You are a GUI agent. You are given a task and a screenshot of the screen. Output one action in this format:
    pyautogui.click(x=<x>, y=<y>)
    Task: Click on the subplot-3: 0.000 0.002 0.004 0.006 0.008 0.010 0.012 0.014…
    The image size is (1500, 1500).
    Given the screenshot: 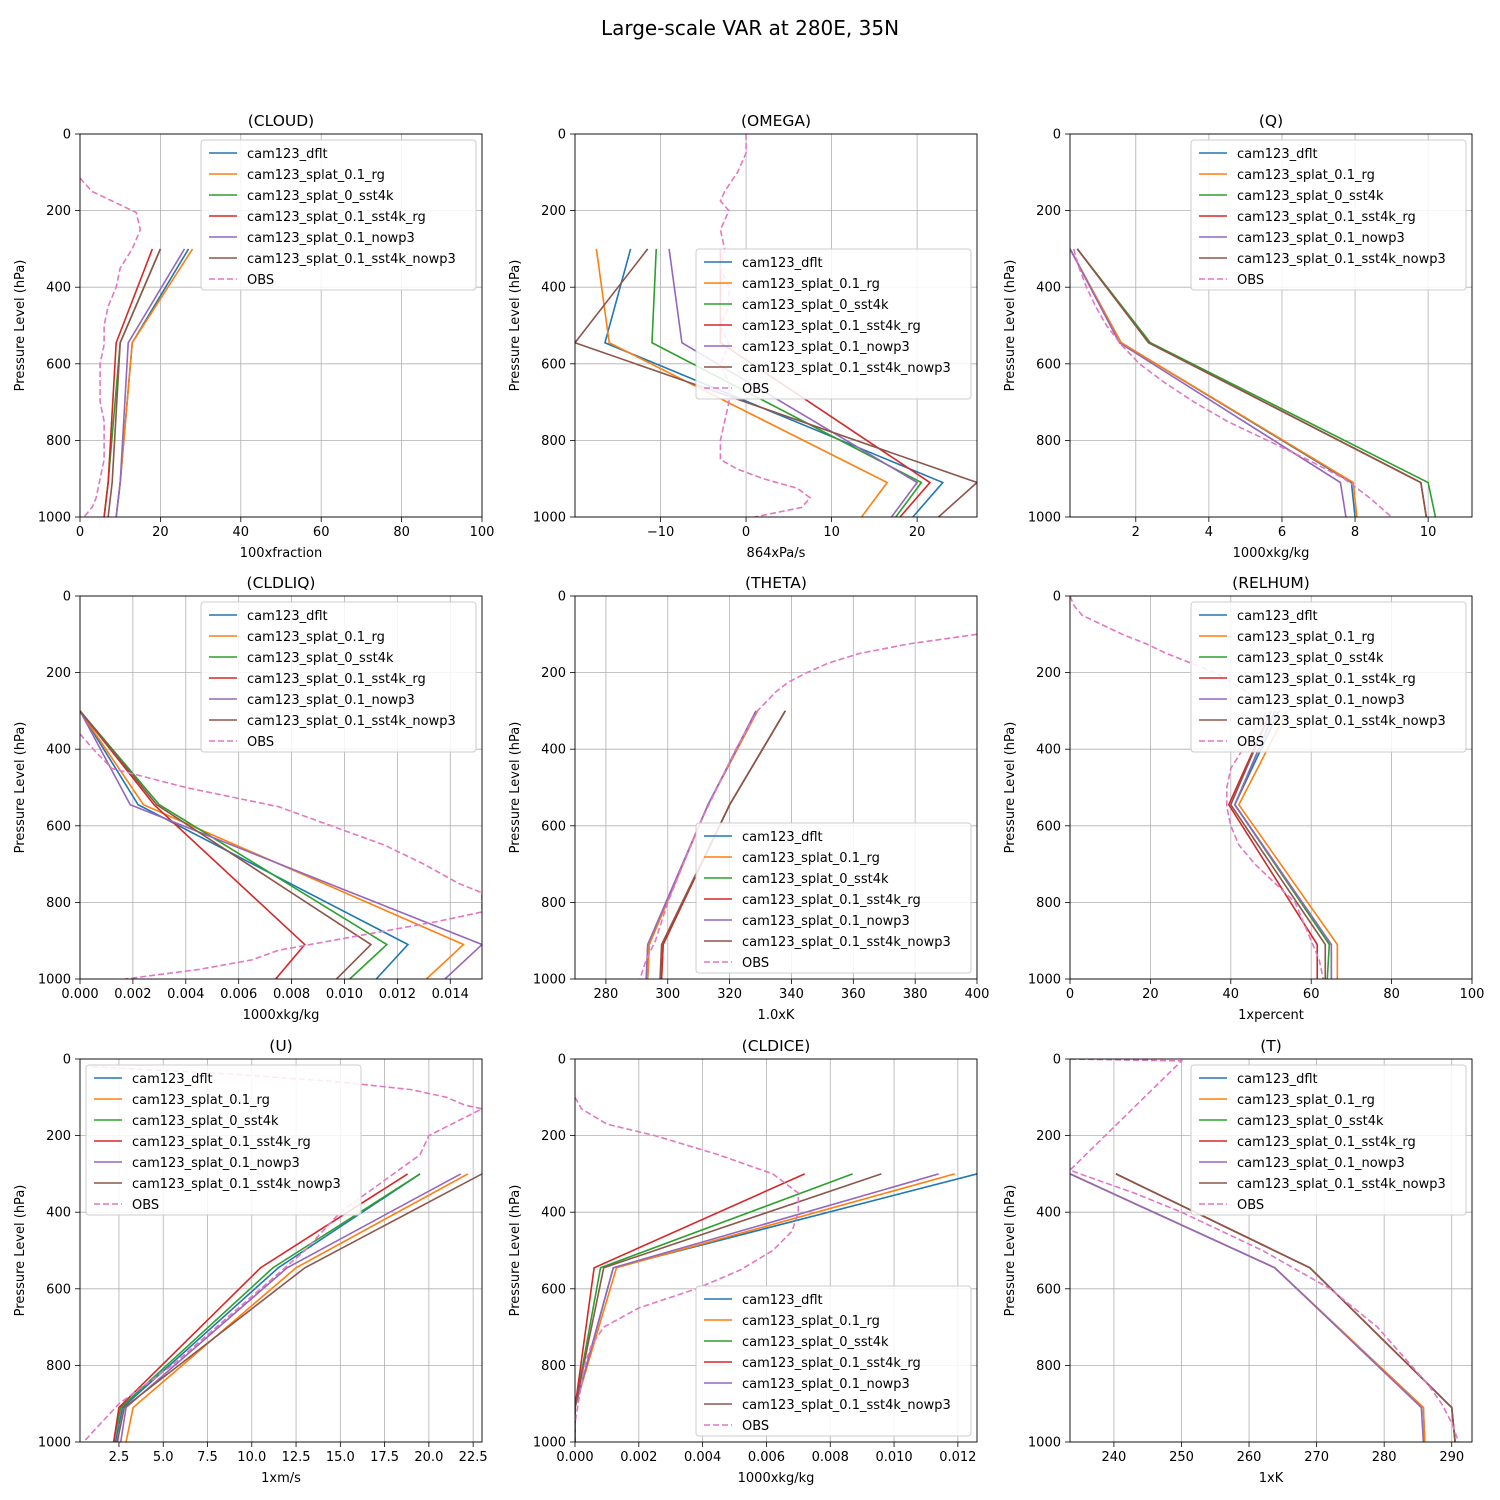 What is the action you would take?
    pyautogui.click(x=248, y=798)
    